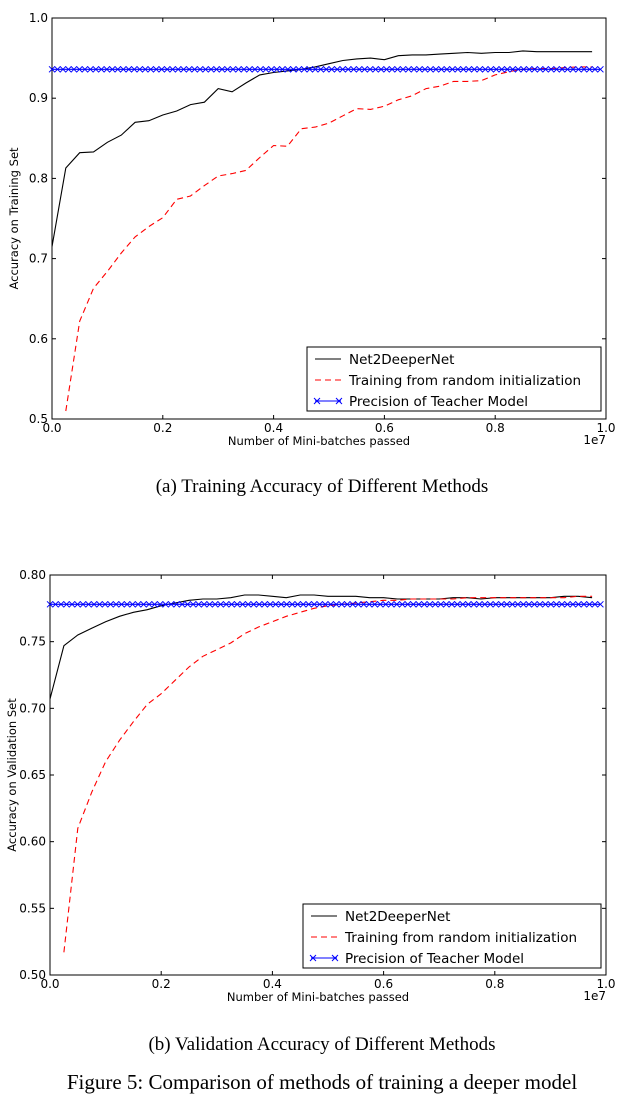 This screenshot has width=644, height=1104. I want to click on y-tick-label: 0.8, so click(38, 178).